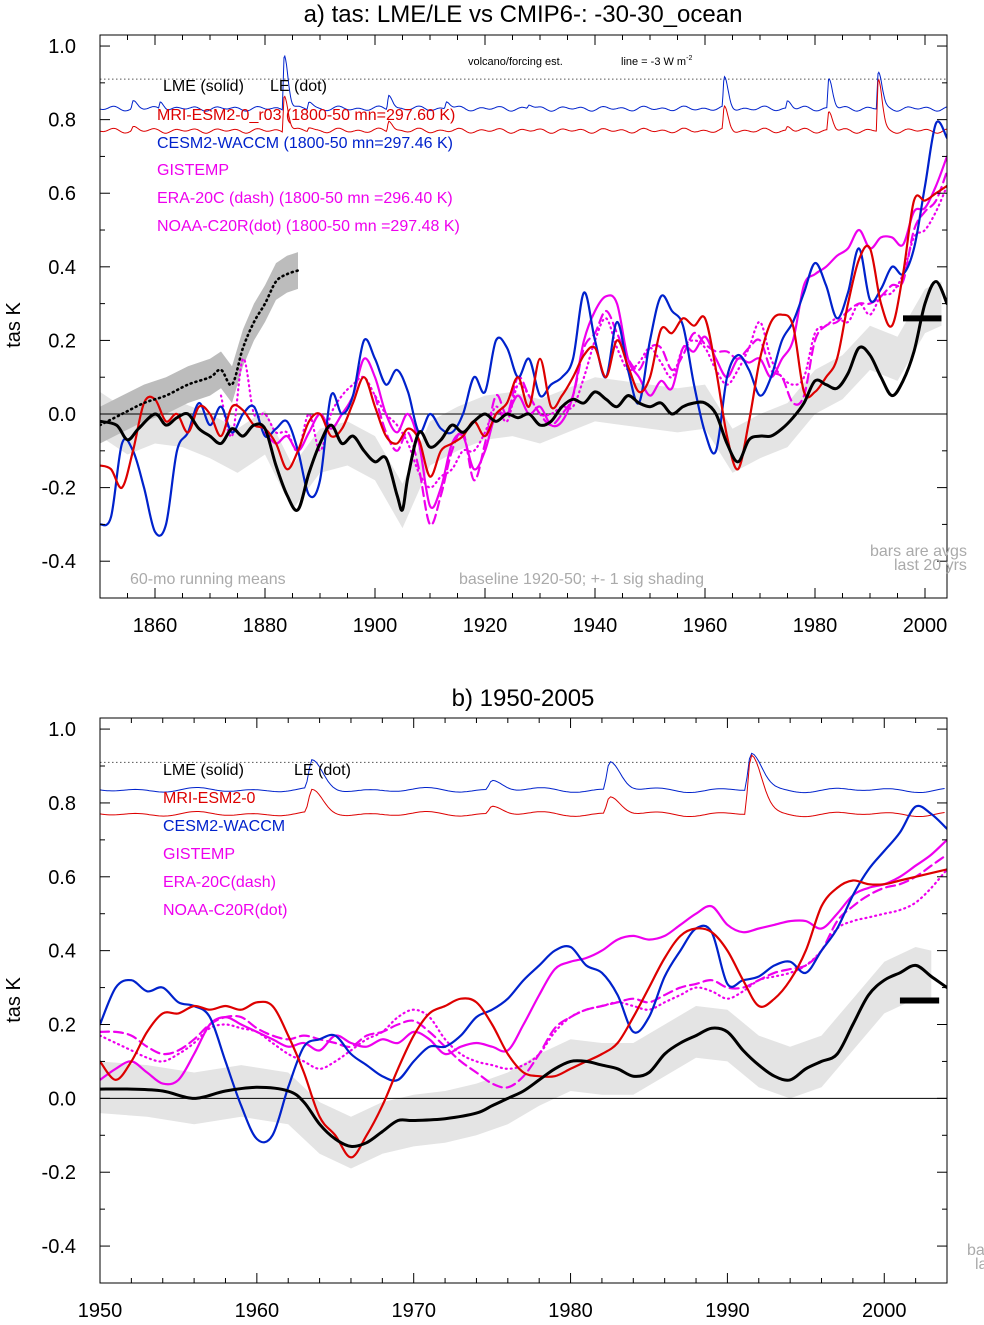 Image resolution: width=984 pixels, height=1325 pixels. I want to click on series-noaa-c20r-dot, so click(523, 969).